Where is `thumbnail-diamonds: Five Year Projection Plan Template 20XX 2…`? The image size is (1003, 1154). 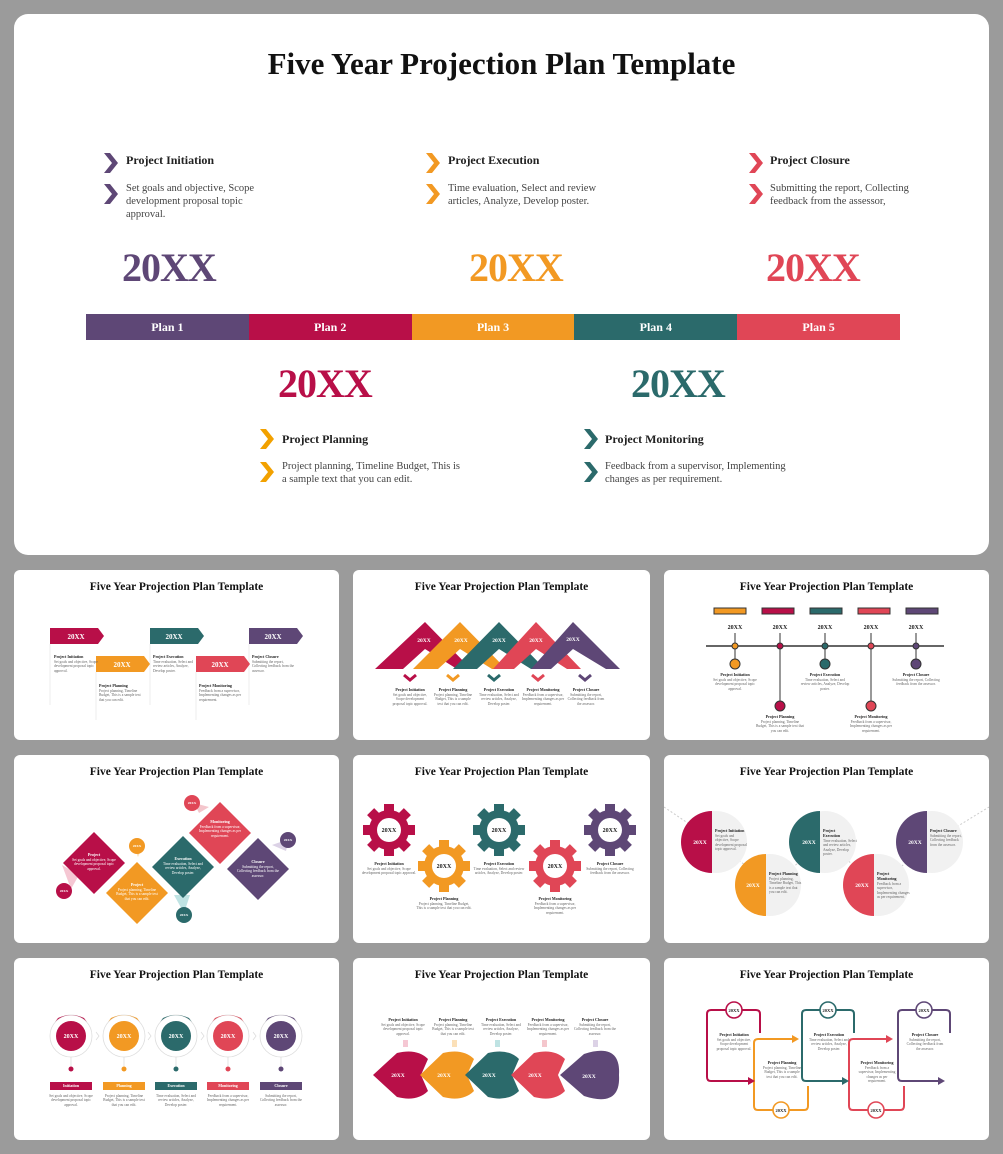
thumbnail-diamonds: Five Year Projection Plan Template 20XX 2… is located at coordinates (176, 849).